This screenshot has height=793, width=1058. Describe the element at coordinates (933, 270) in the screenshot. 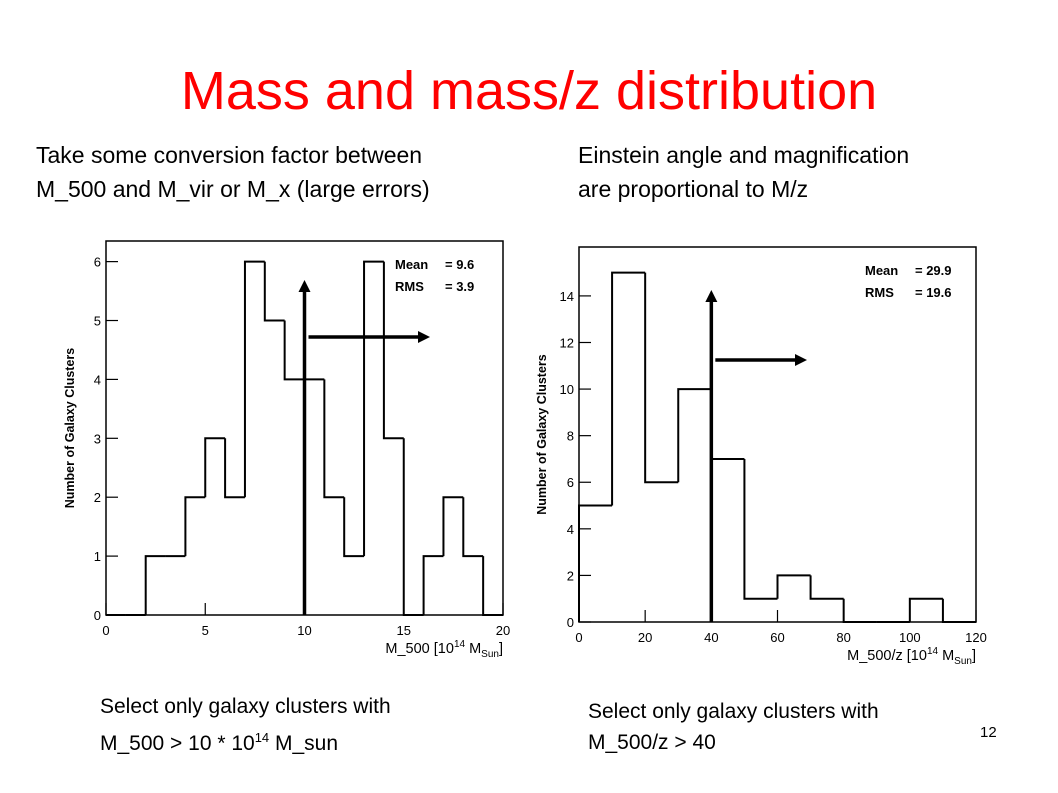

I see `chart-1-stat-value-0: = 29.9` at that location.